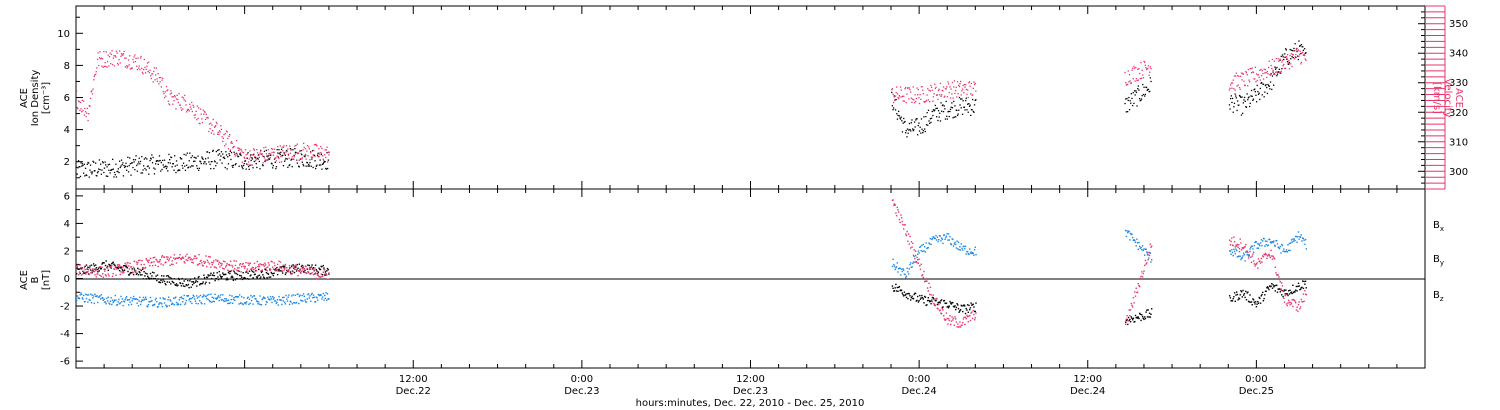 The height and width of the screenshot is (410, 1500). Describe the element at coordinates (919, 379) in the screenshot. I see `x-tick-time: 0:00` at that location.